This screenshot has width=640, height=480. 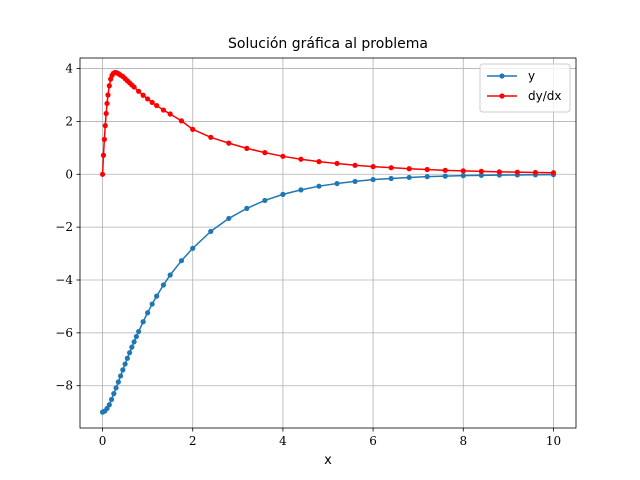 I want to click on x-tick-label: 8, so click(x=463, y=441).